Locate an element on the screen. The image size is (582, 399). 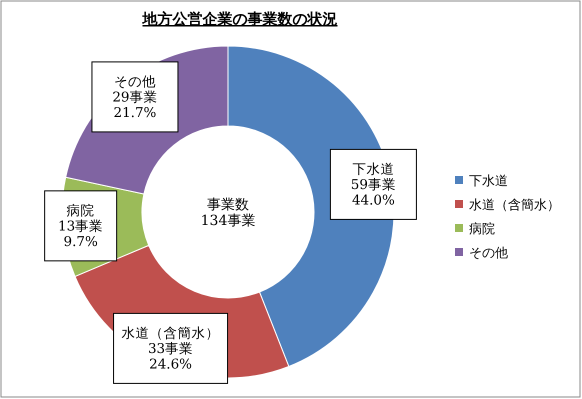
slice-label: その他 is located at coordinates (135, 82).